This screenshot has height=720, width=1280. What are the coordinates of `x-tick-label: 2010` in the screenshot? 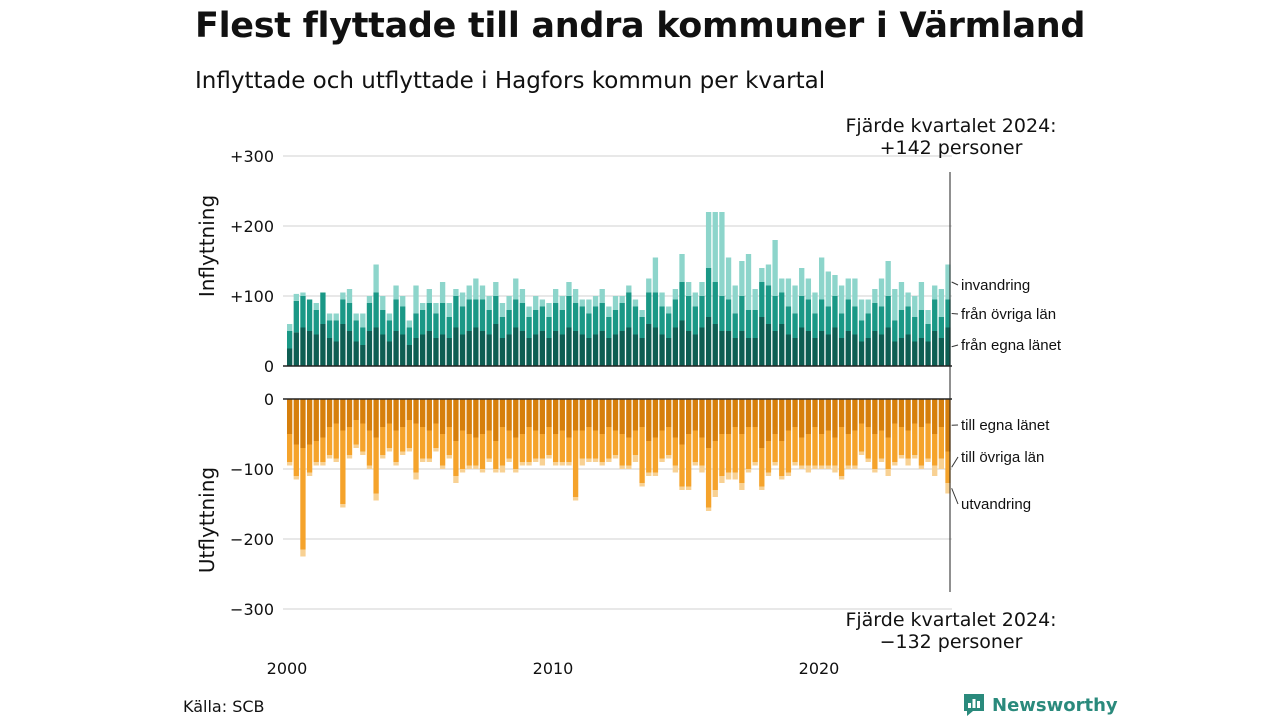 It's located at (553, 668).